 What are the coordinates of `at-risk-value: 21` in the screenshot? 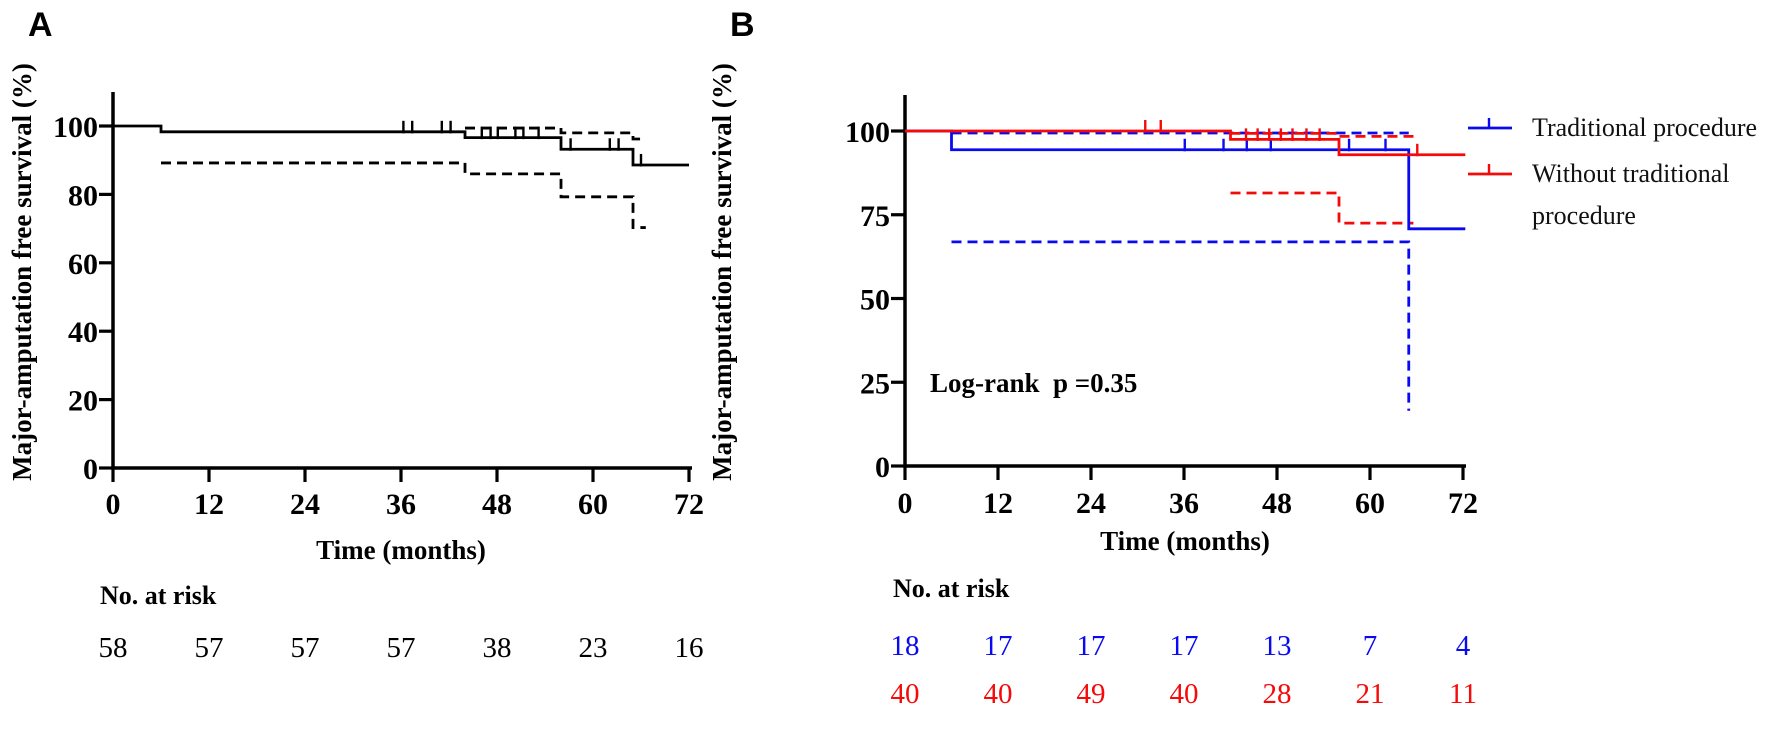 It's located at (1370, 694).